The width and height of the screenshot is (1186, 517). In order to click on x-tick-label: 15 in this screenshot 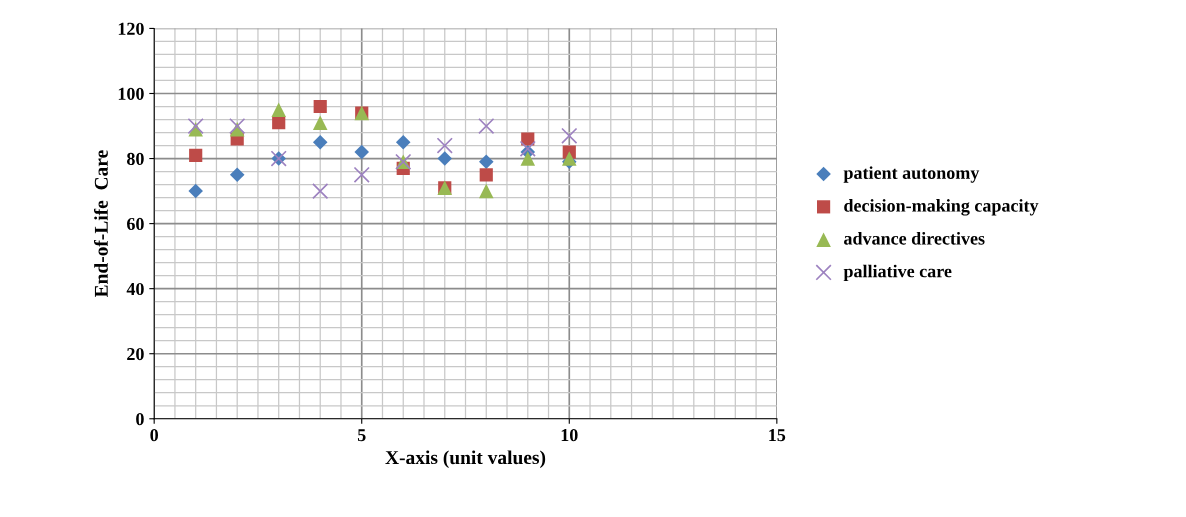, I will do `click(777, 435)`.